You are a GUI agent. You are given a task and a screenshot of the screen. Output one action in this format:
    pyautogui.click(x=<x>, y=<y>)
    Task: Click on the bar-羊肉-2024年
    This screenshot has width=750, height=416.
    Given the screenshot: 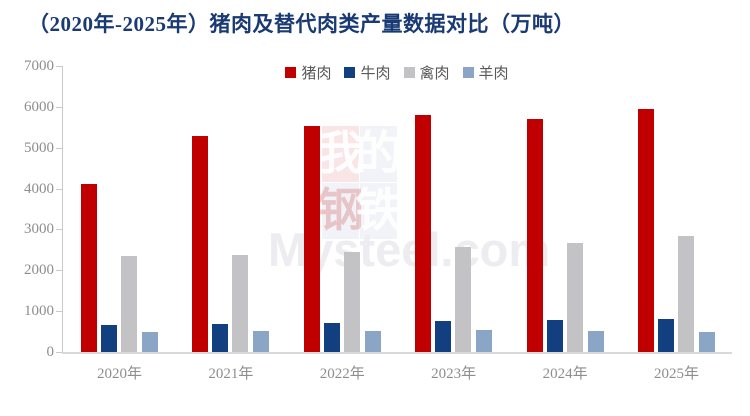 What is the action you would take?
    pyautogui.click(x=595, y=341)
    